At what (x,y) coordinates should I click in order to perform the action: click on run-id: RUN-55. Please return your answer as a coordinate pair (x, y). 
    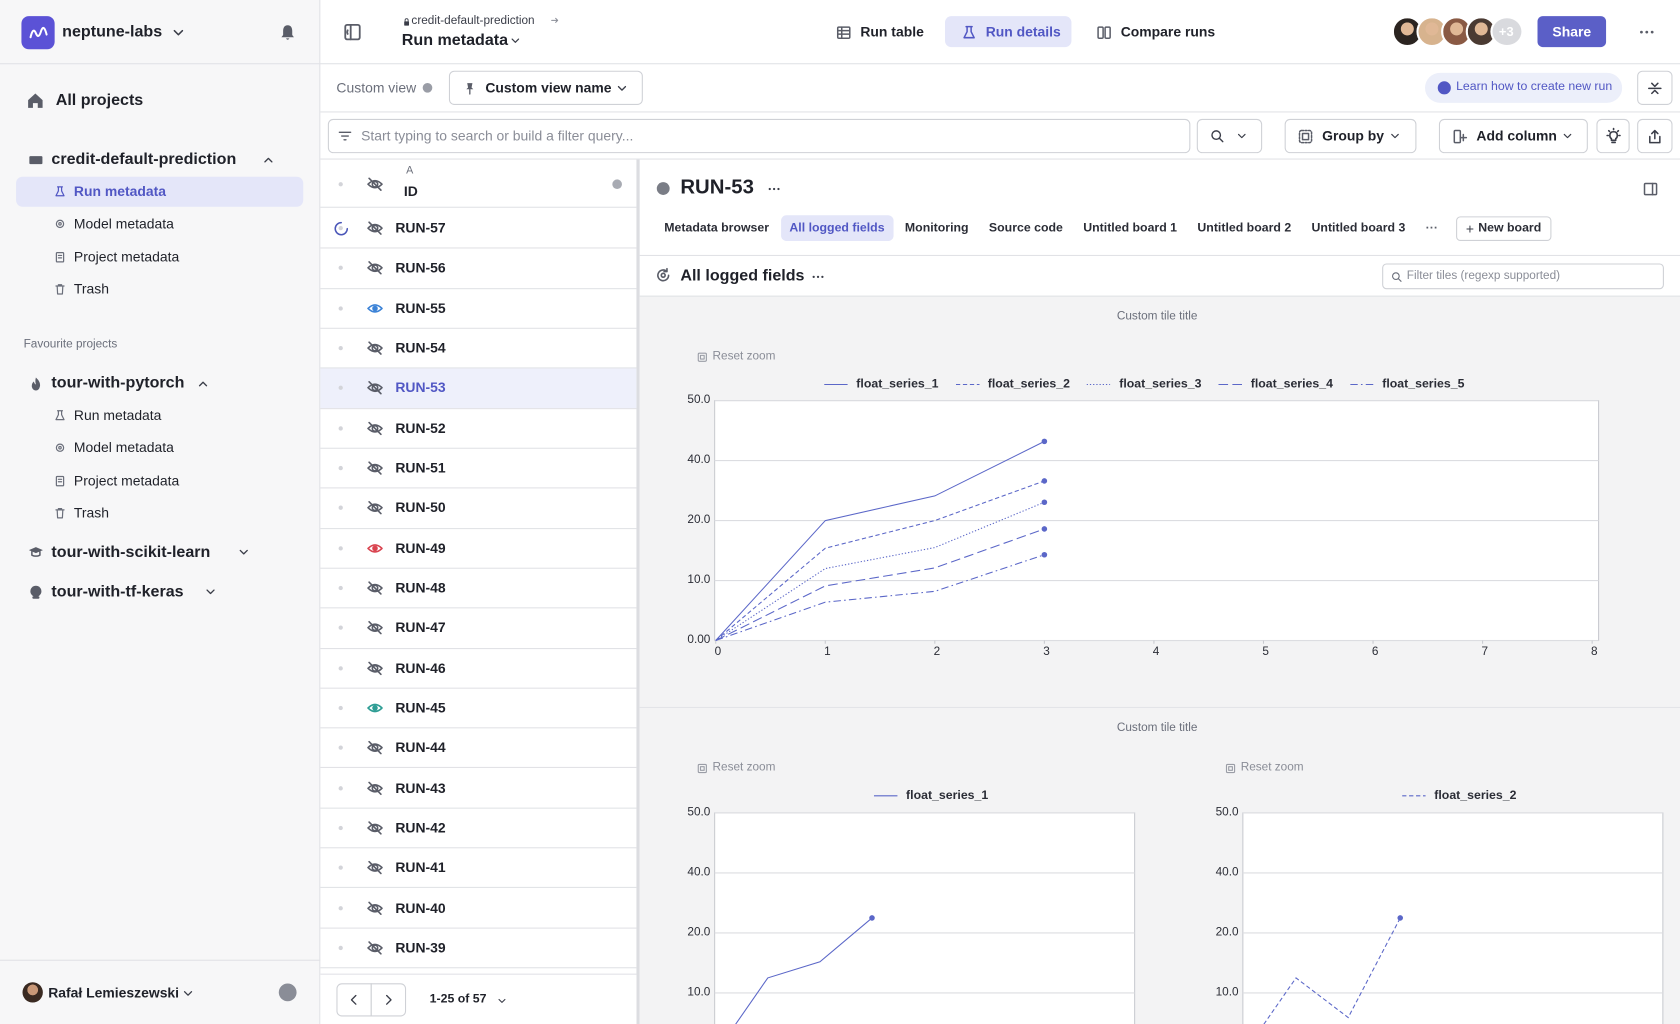
    Looking at the image, I should click on (420, 307).